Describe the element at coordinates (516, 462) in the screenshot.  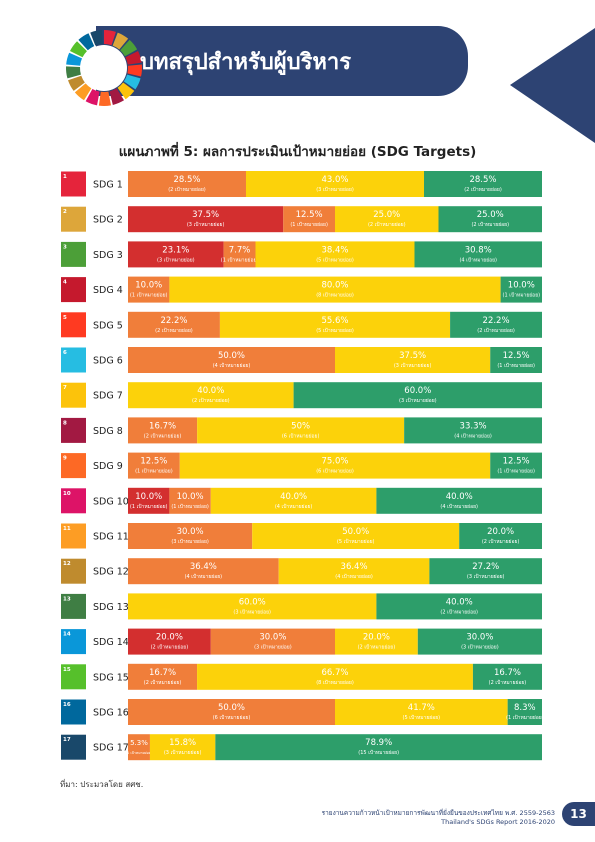
I see `data-label: 12.5%` at that location.